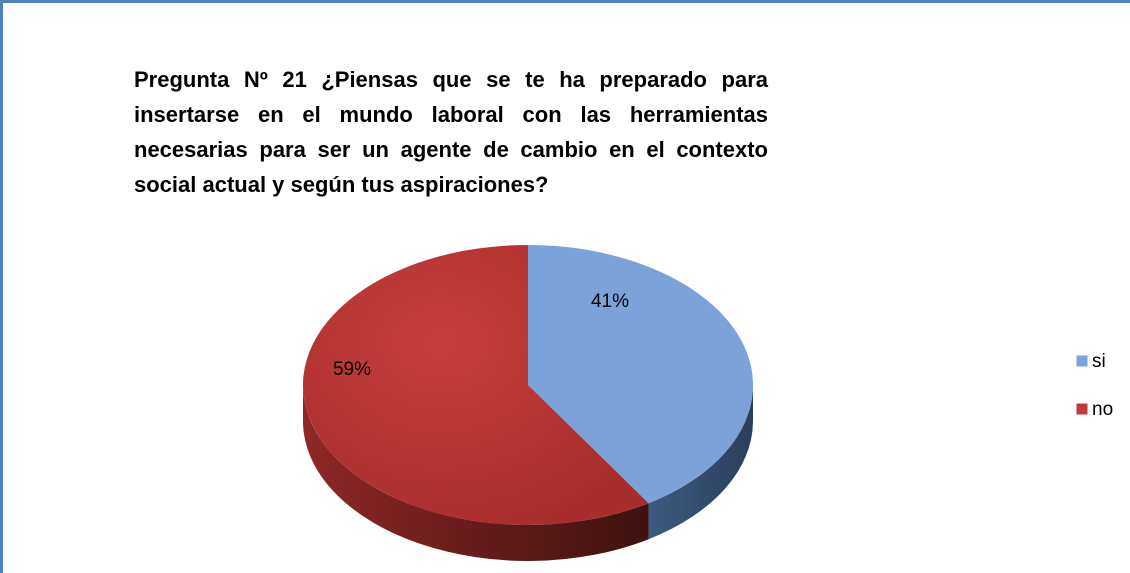 The height and width of the screenshot is (573, 1130). Describe the element at coordinates (610, 301) in the screenshot. I see `data-label: 41%` at that location.